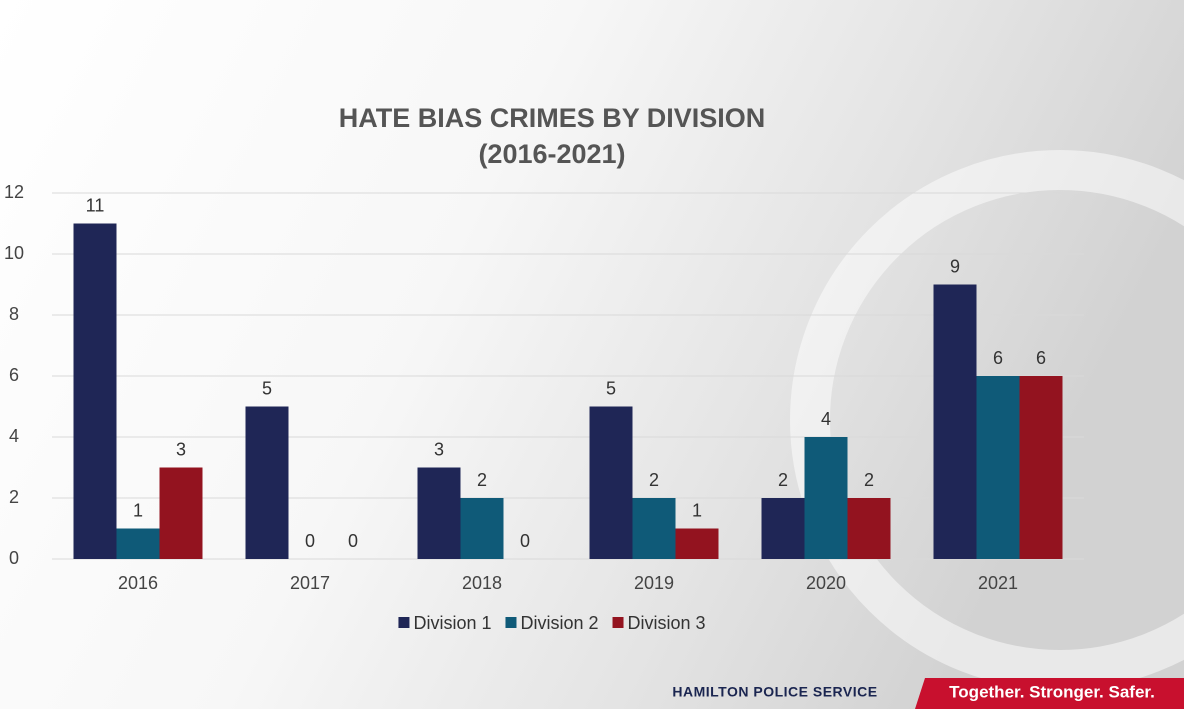 The width and height of the screenshot is (1184, 709). What do you see at coordinates (551, 154) in the screenshot?
I see `chart-subtitle: (2016-2021)` at bounding box center [551, 154].